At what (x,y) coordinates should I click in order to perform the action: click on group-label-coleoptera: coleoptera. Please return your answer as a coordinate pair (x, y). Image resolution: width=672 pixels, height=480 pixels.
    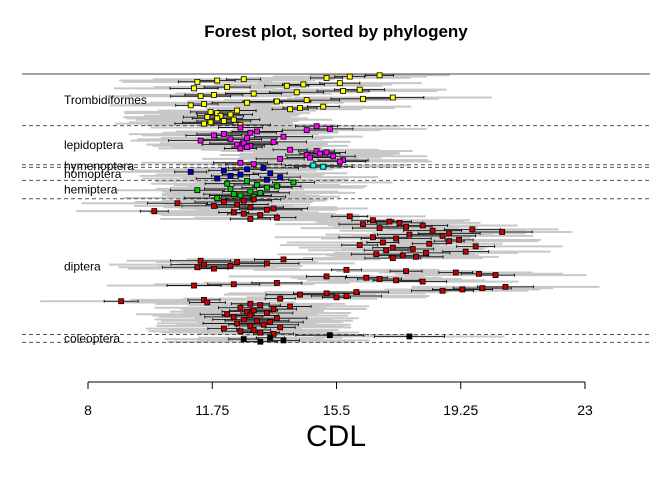
    Looking at the image, I should click on (92, 338).